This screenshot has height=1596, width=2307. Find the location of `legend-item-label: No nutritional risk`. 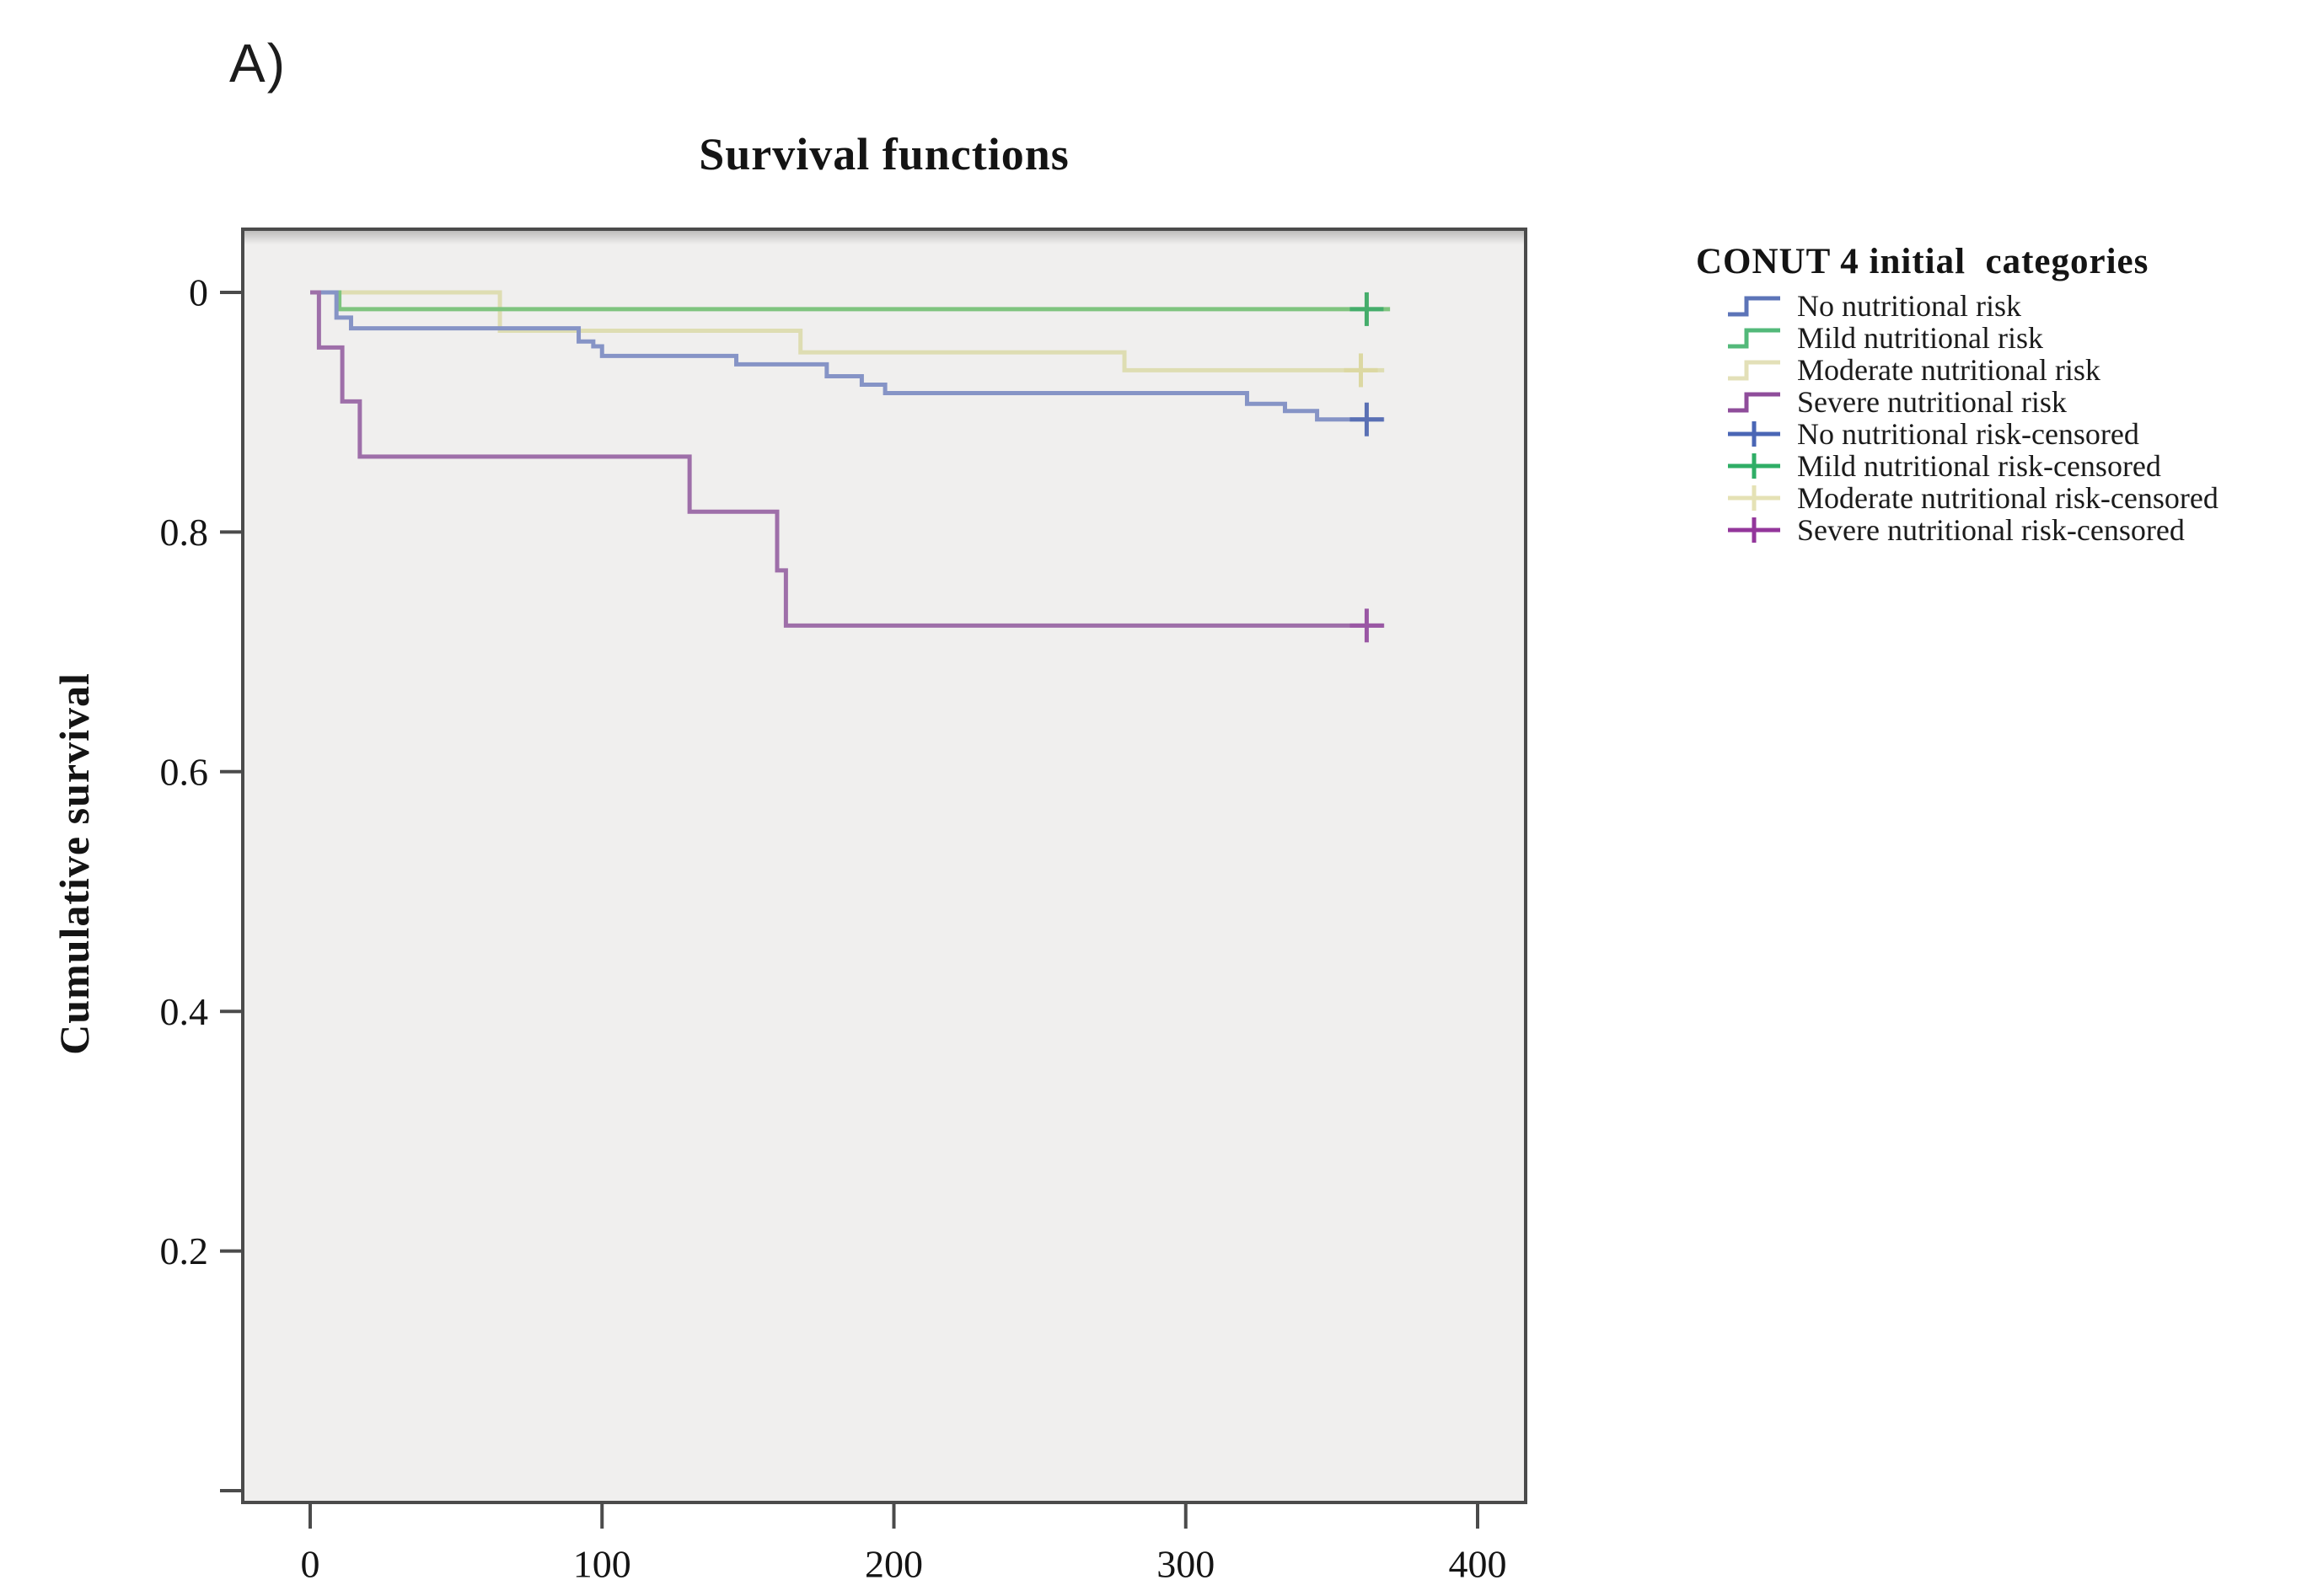

legend-item-label: No nutritional risk is located at coordinates (1909, 305).